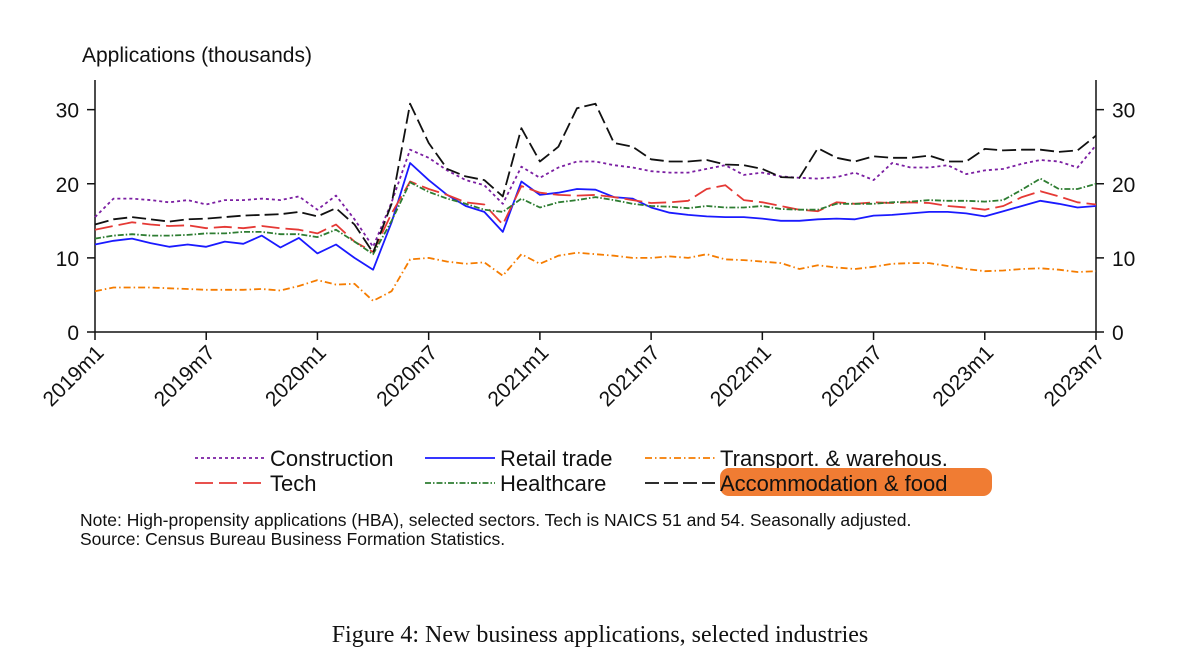  Describe the element at coordinates (185, 376) in the screenshot. I see `x-tick-label: 2019m7` at that location.